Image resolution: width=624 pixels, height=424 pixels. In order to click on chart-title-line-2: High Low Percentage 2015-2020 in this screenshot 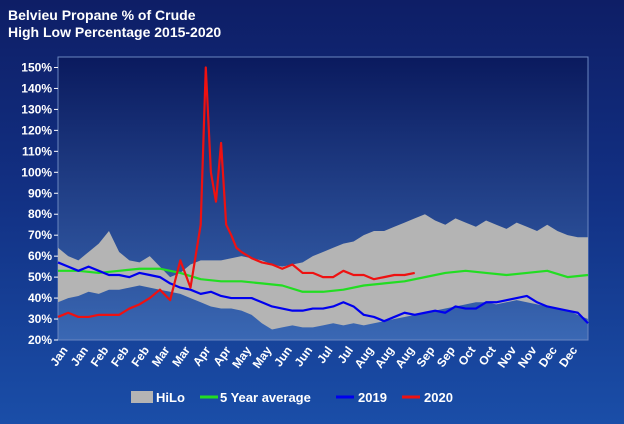, I will do `click(114, 32)`.